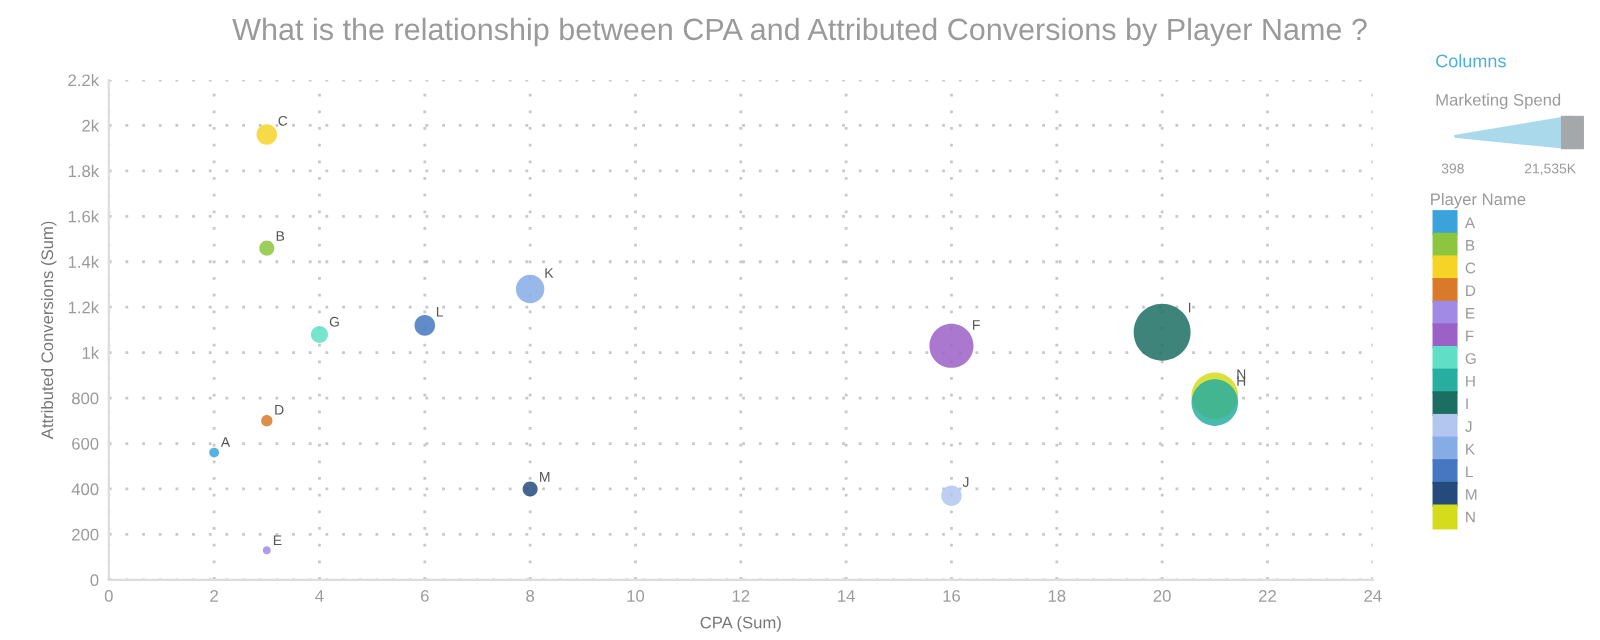  I want to click on y-tick-label: 1.6k, so click(84, 216).